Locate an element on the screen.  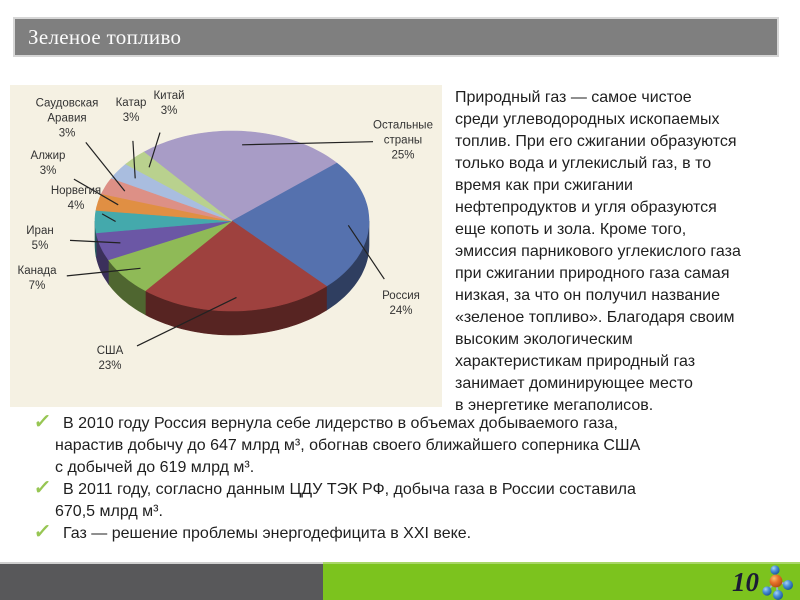
pie-label-others: Остальные страны 25% is located at coordinates (403, 140).